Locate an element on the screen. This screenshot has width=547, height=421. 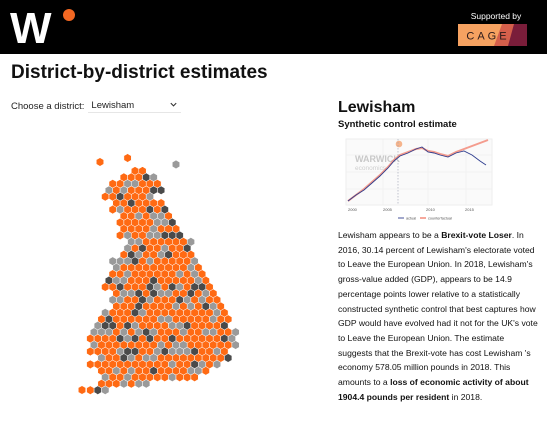
district-name: Lewisham is located at coordinates (377, 107).